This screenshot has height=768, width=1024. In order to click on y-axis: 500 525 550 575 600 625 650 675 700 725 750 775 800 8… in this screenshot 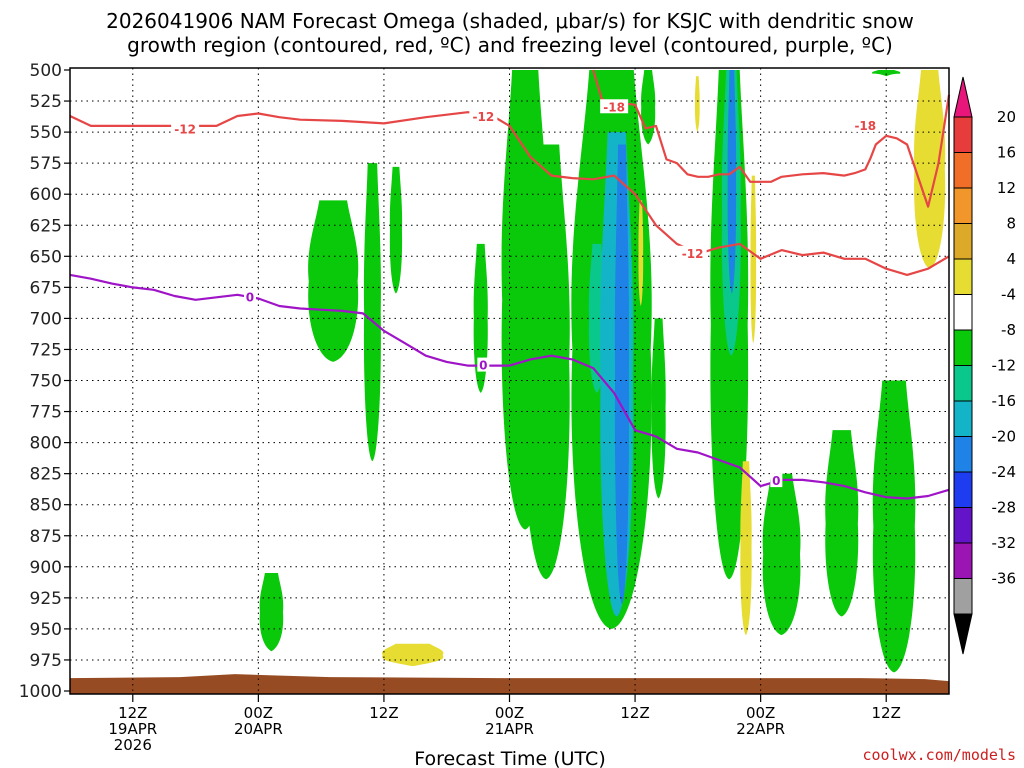, I will do `click(44, 381)`.